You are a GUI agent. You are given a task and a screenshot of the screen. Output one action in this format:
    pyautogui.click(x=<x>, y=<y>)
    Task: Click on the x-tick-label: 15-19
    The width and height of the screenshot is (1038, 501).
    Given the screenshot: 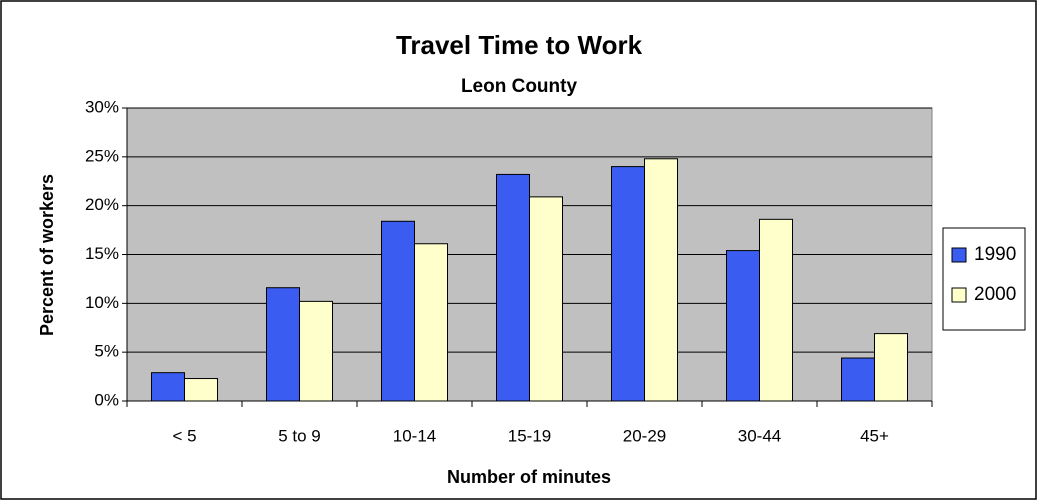 What is the action you would take?
    pyautogui.click(x=529, y=435)
    